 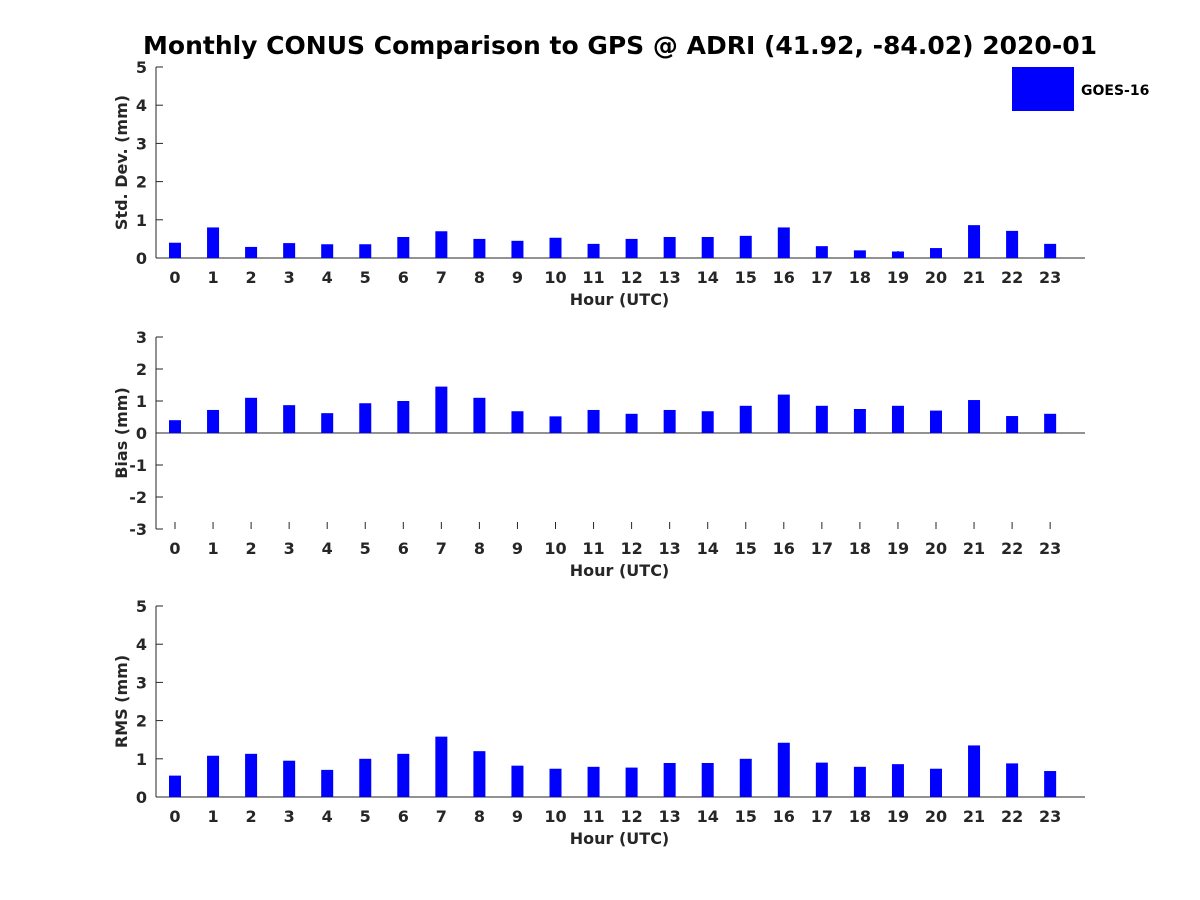 I want to click on x-tick-label: 2, so click(x=251, y=816).